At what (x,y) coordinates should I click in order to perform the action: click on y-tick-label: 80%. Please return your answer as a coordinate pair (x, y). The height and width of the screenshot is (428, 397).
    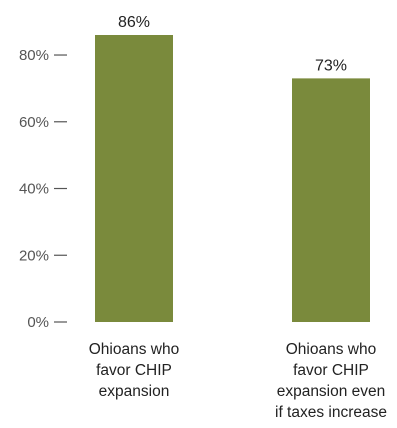
    Looking at the image, I should click on (34, 55).